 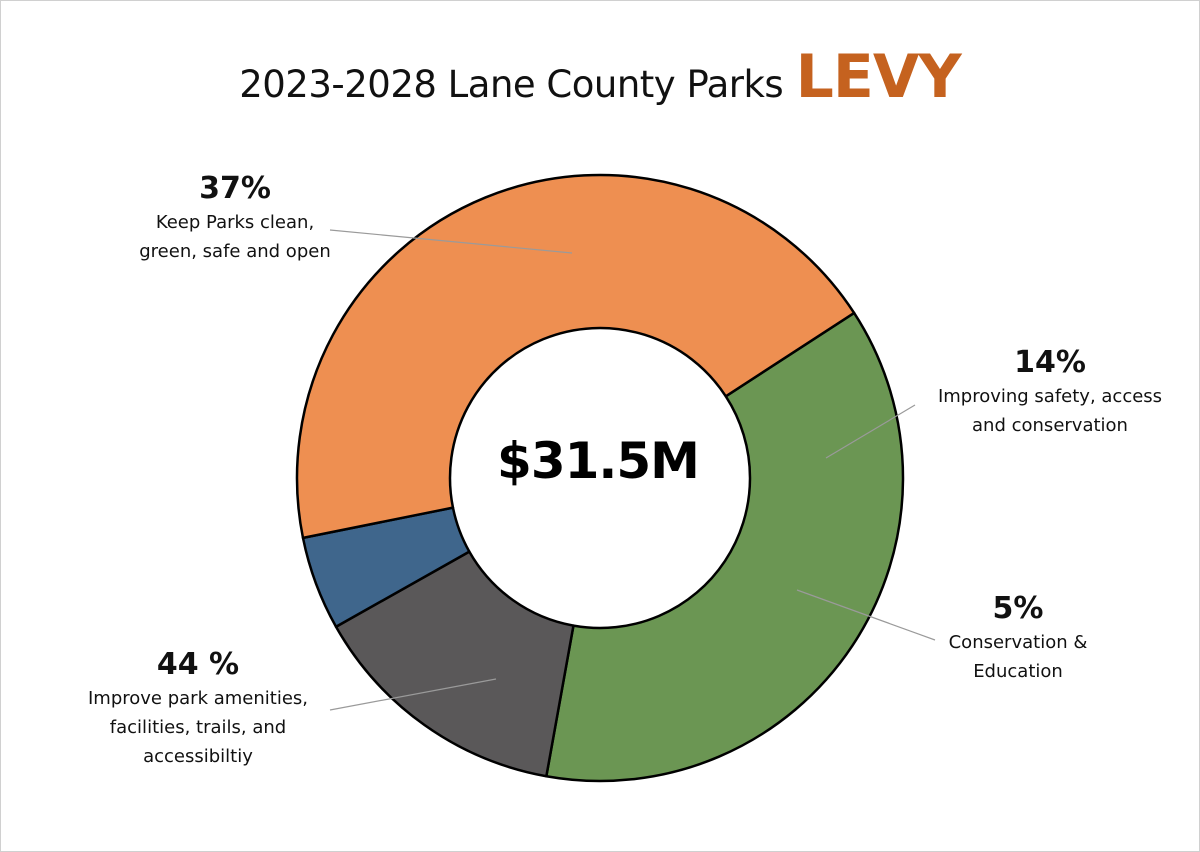 What do you see at coordinates (511, 84) in the screenshot?
I see `chart-title-text: 2023-2028 Lane County Parks` at bounding box center [511, 84].